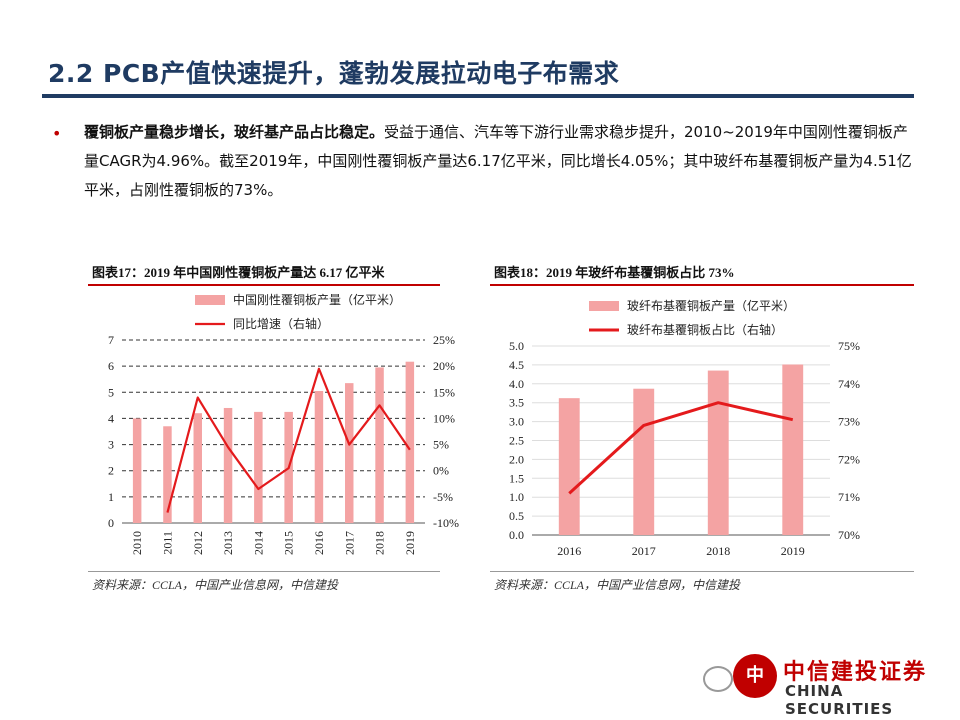  Describe the element at coordinates (644, 551) in the screenshot. I see `chart2-xtick: 2017` at that location.